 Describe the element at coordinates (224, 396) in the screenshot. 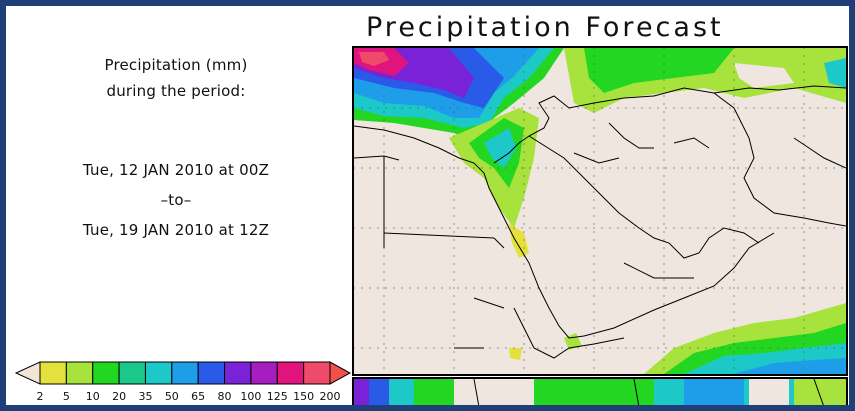

I see `legend-tick-label: 80` at that location.